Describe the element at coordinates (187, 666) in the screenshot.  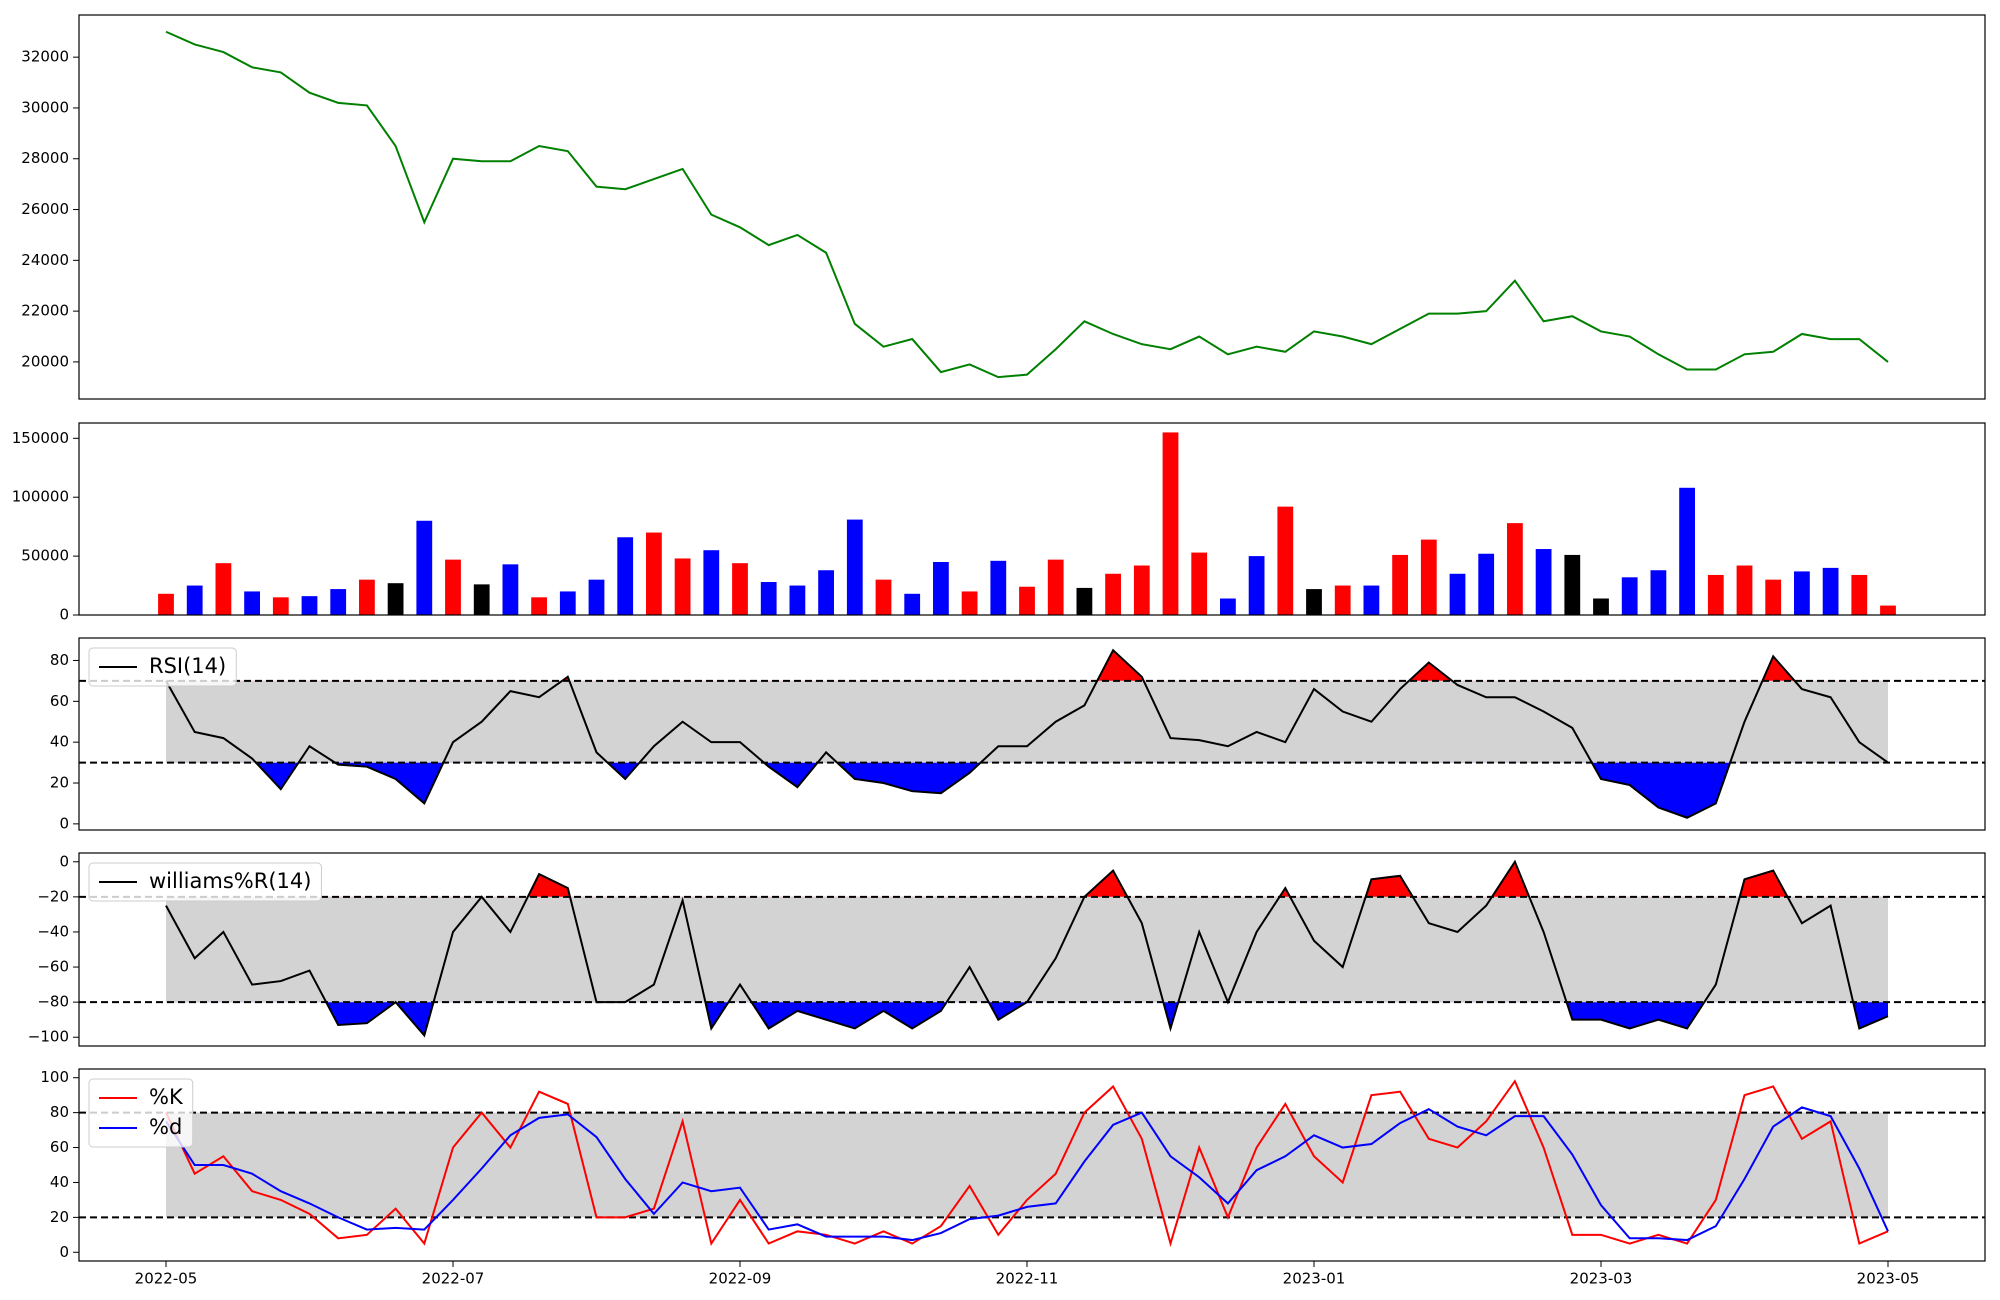
I see `legend-label: RSI(14)` at that location.